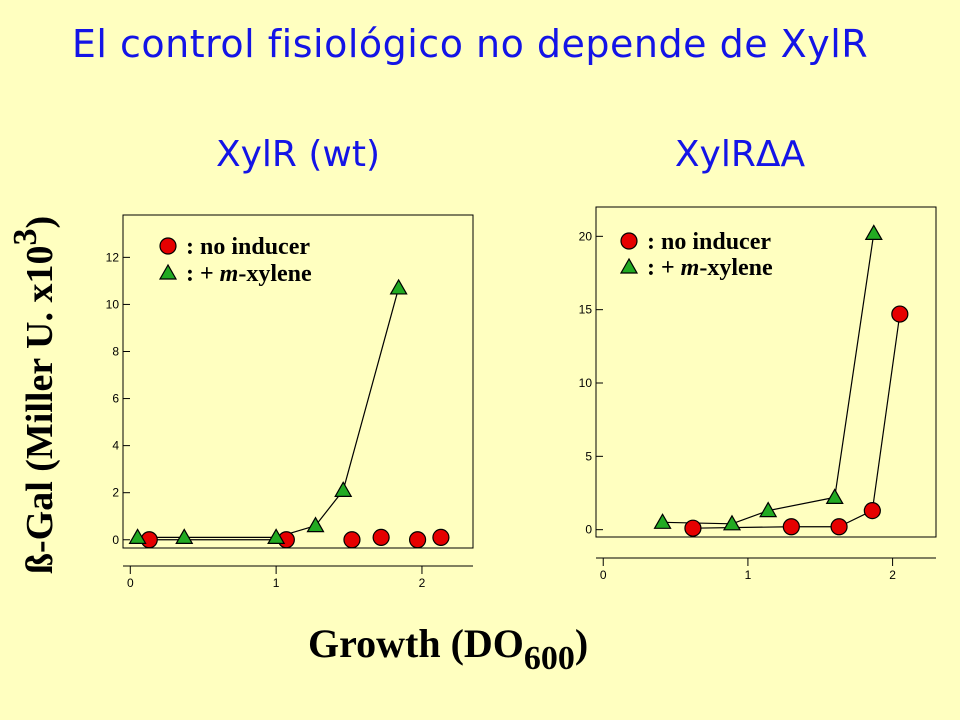 Image resolution: width=960 pixels, height=720 pixels. I want to click on y-tick-label: 15, so click(586, 310).